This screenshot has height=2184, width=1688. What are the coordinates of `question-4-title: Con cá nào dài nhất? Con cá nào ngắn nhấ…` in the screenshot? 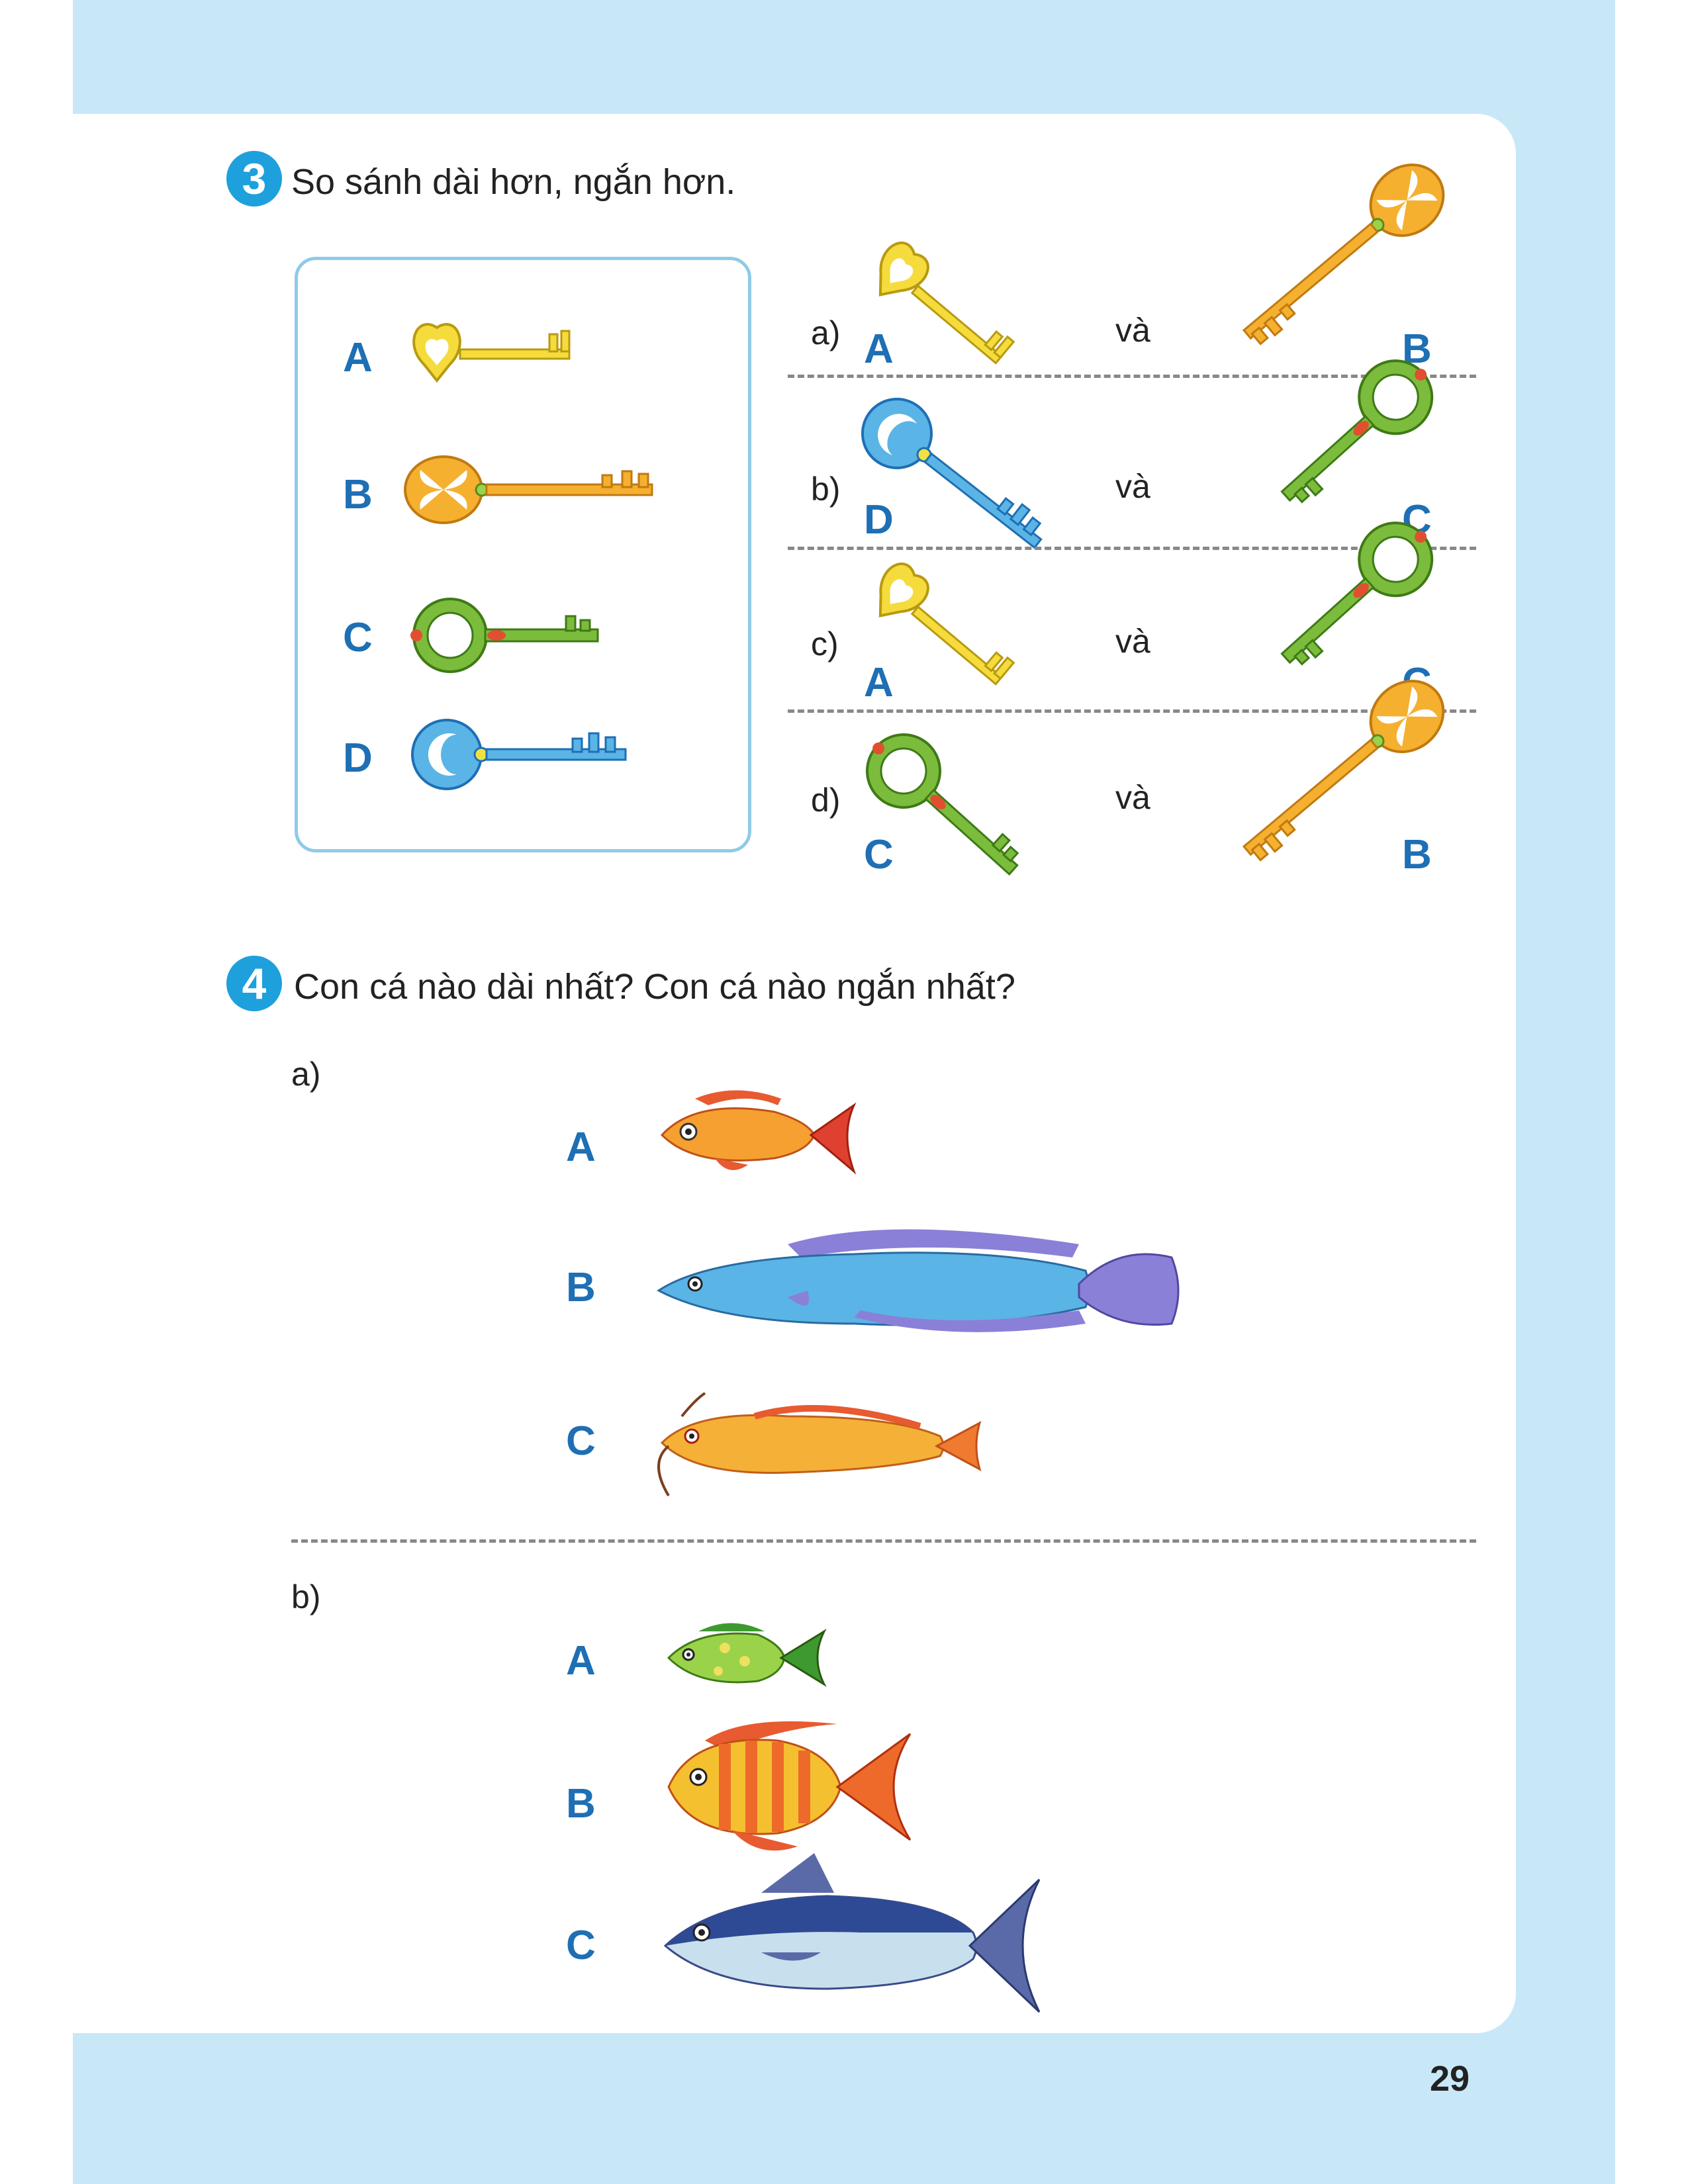 It's located at (654, 987).